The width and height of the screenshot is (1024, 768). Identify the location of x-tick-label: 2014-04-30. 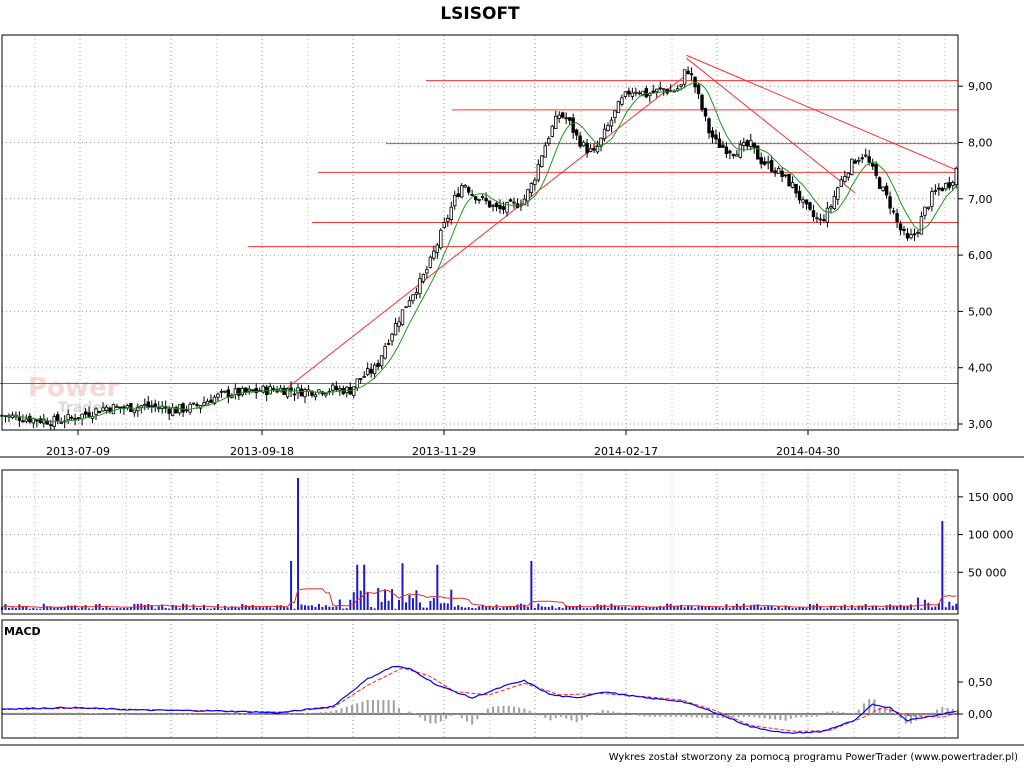
(808, 451).